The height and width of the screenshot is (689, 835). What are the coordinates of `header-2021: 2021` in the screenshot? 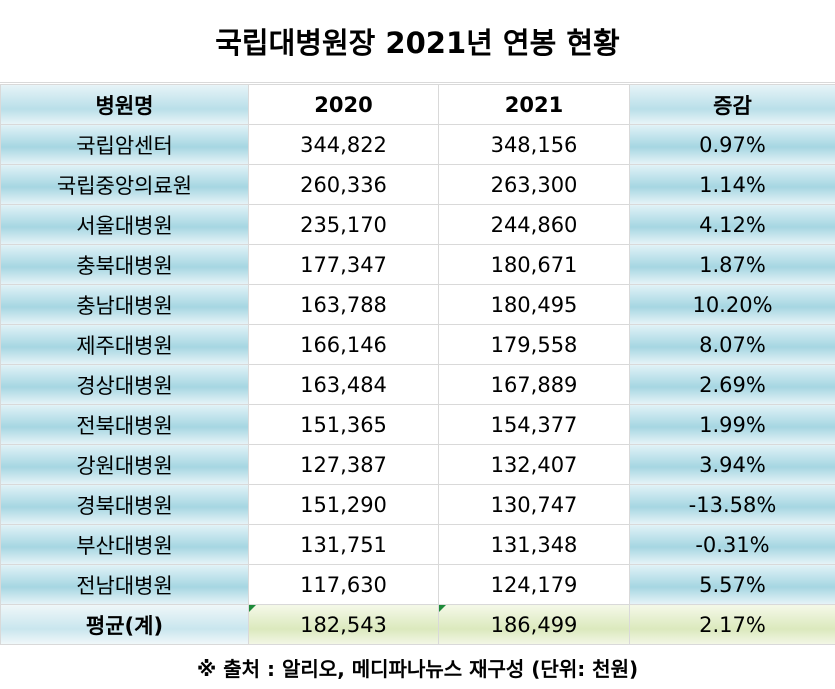 It's located at (534, 104).